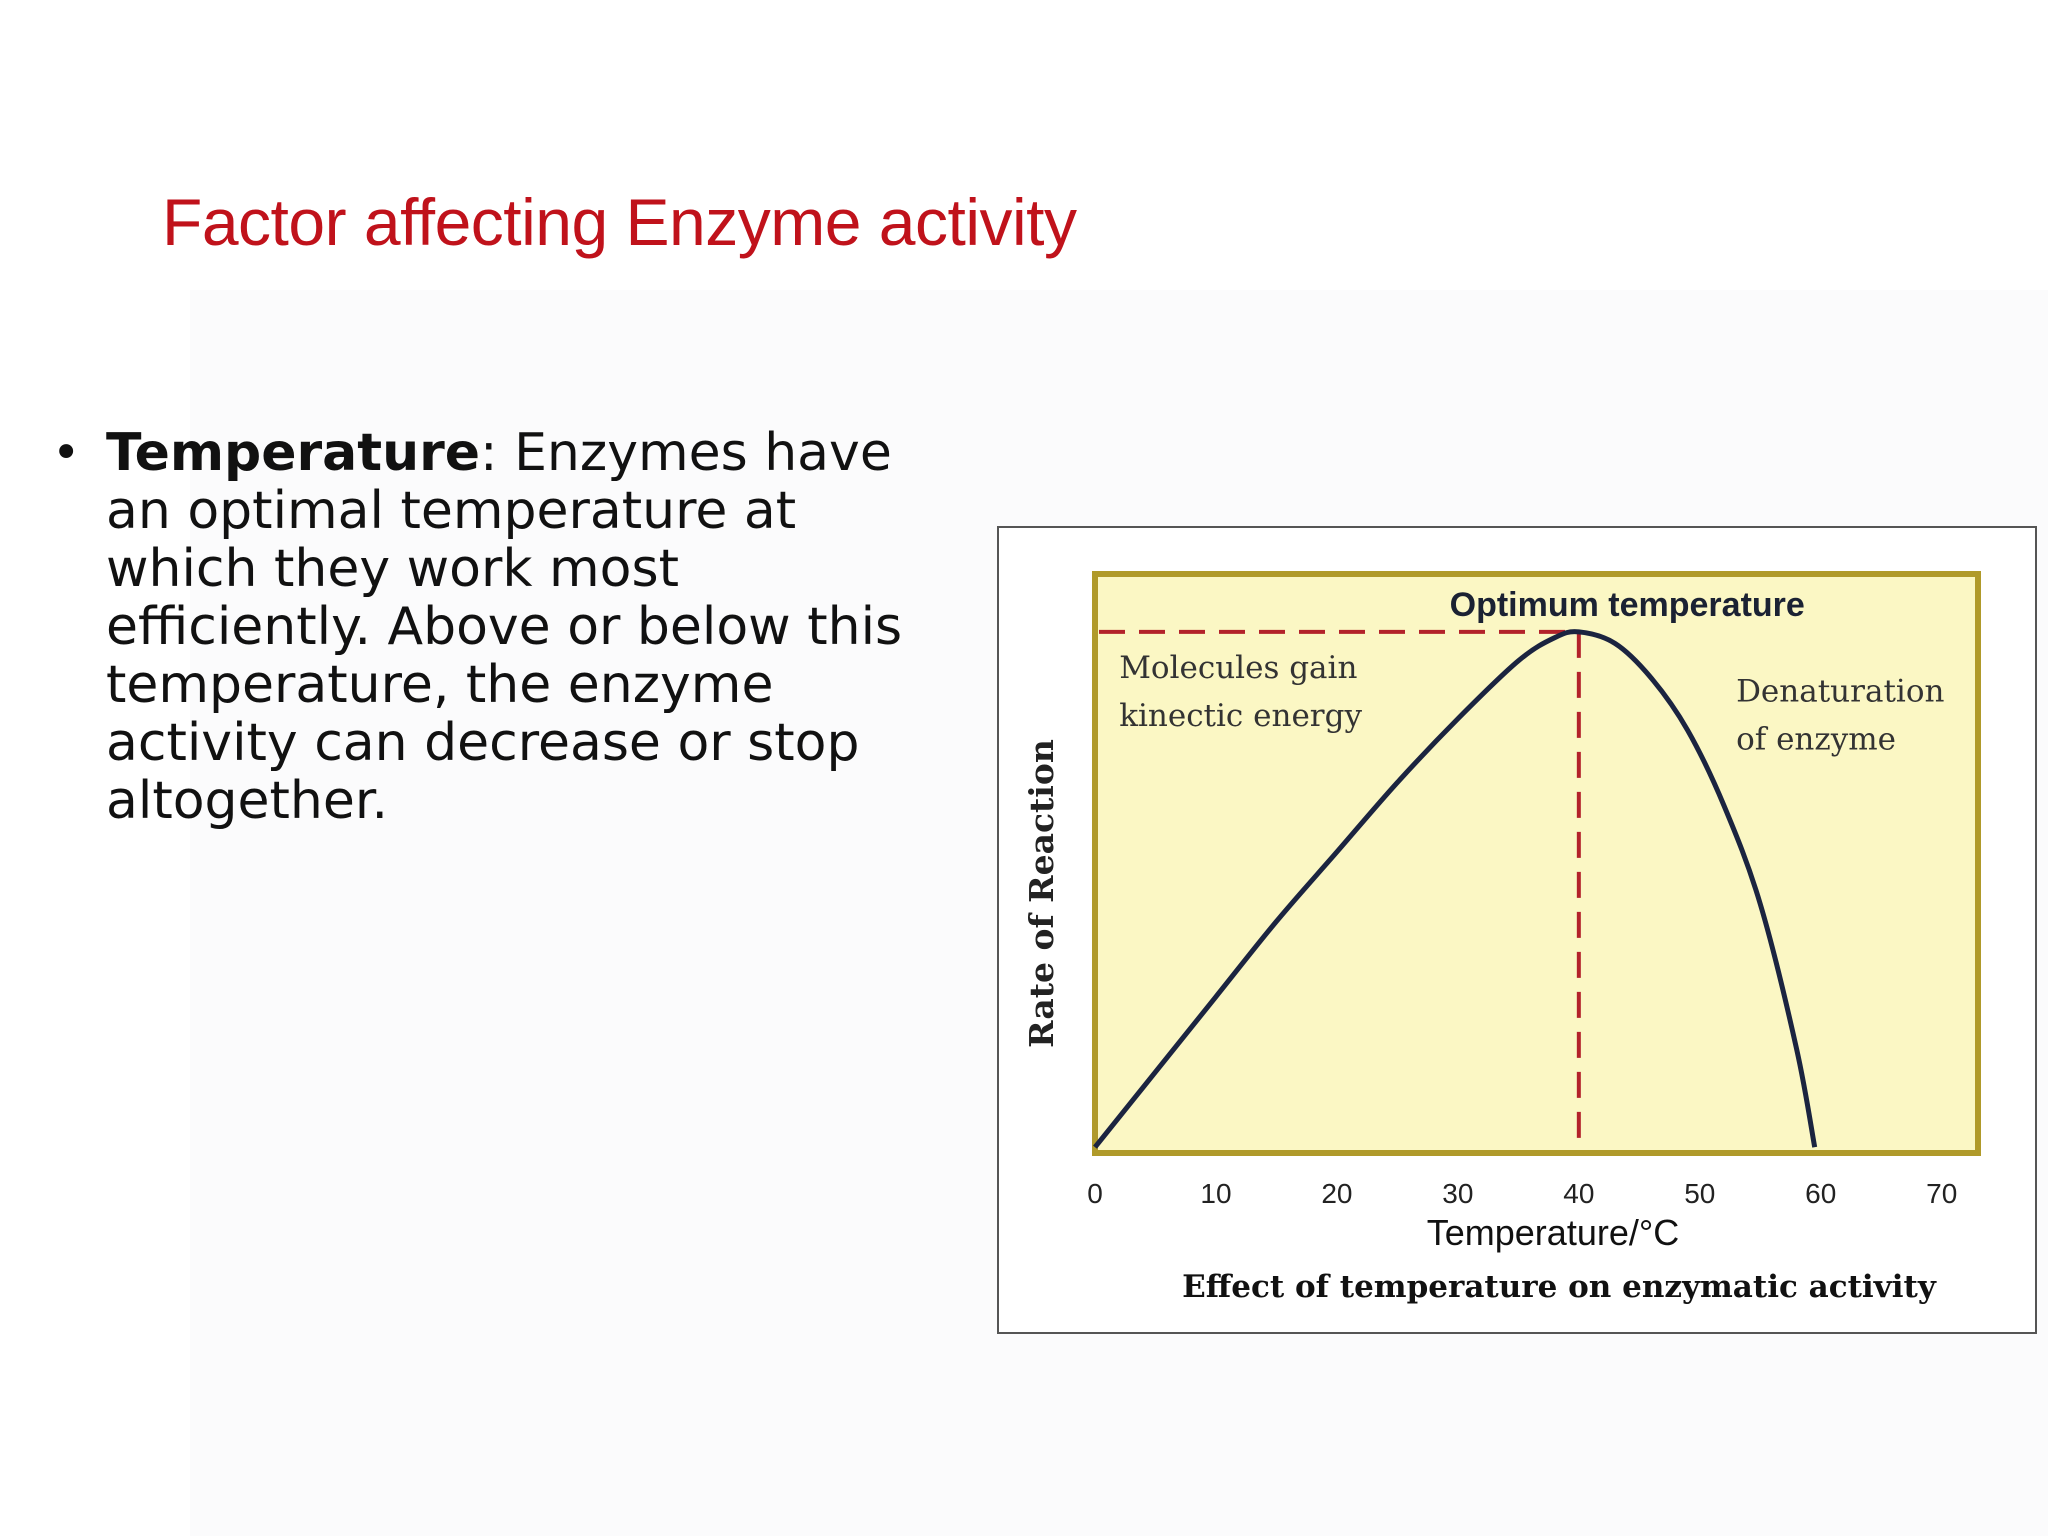 The height and width of the screenshot is (1536, 2048). Describe the element at coordinates (293, 453) in the screenshot. I see `bullet-term: Temperature` at that location.